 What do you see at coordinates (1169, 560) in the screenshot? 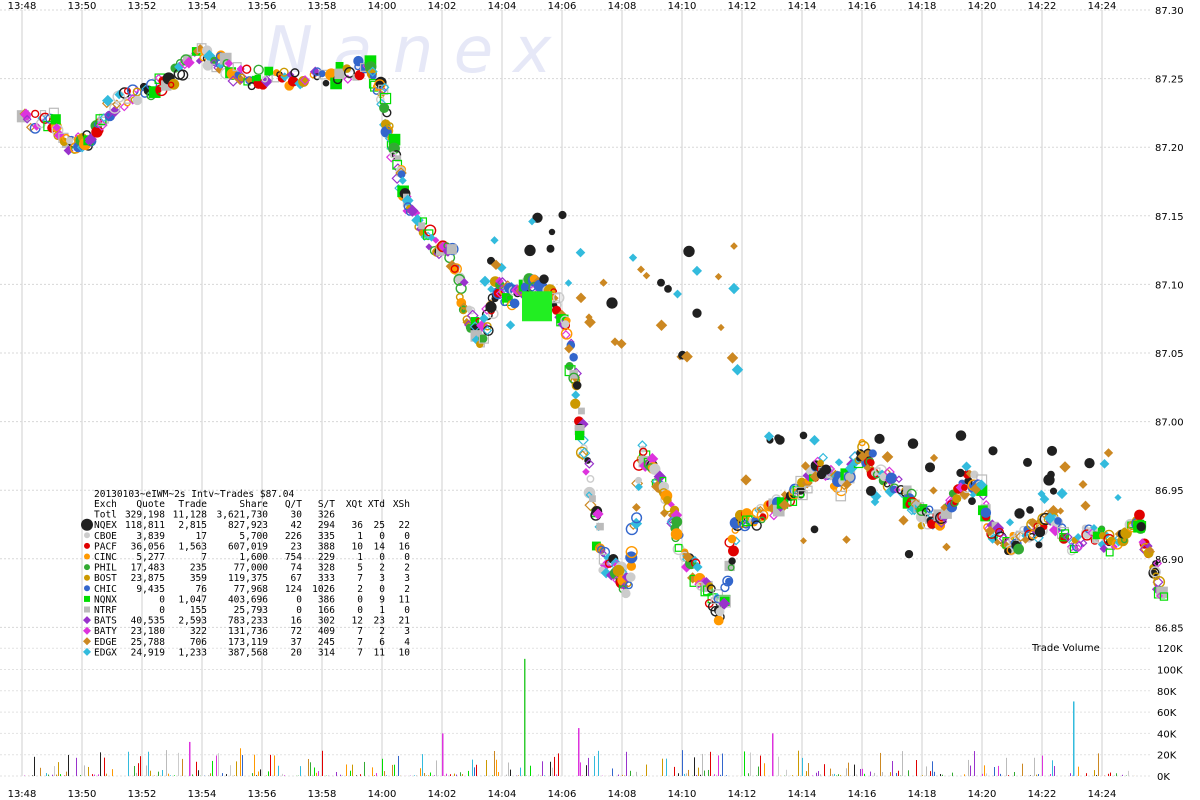
I see `y-tick-label: 86.90` at bounding box center [1169, 560].